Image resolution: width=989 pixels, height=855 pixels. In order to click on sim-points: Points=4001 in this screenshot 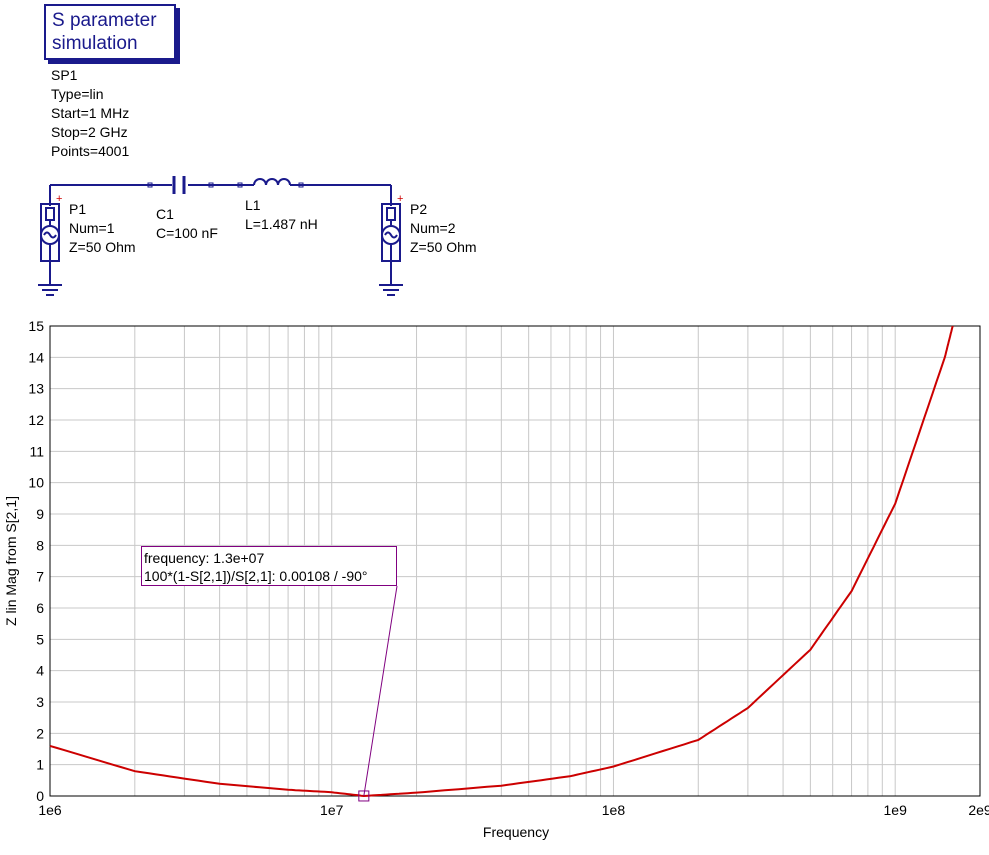, I will do `click(90, 151)`.